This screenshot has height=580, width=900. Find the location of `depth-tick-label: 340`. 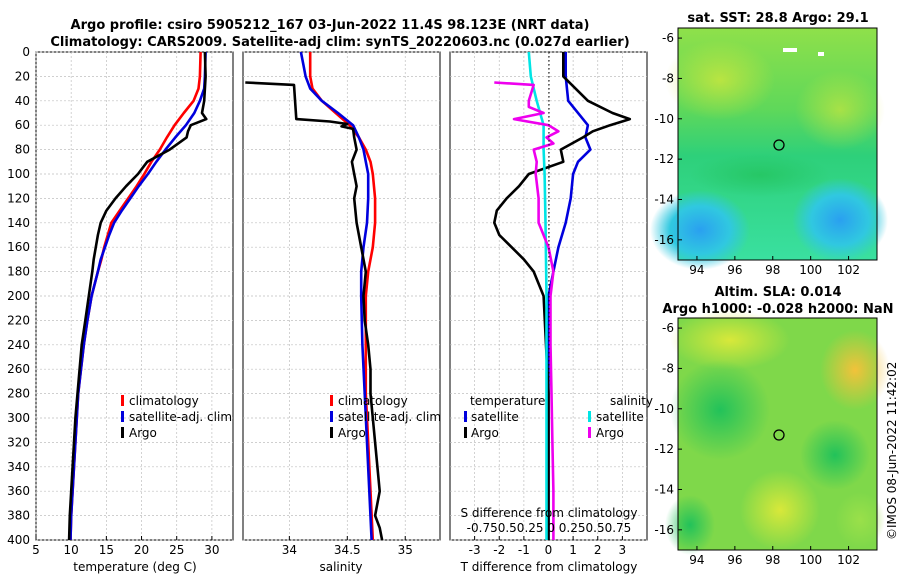

depth-tick-label: 340 is located at coordinates (18, 467).